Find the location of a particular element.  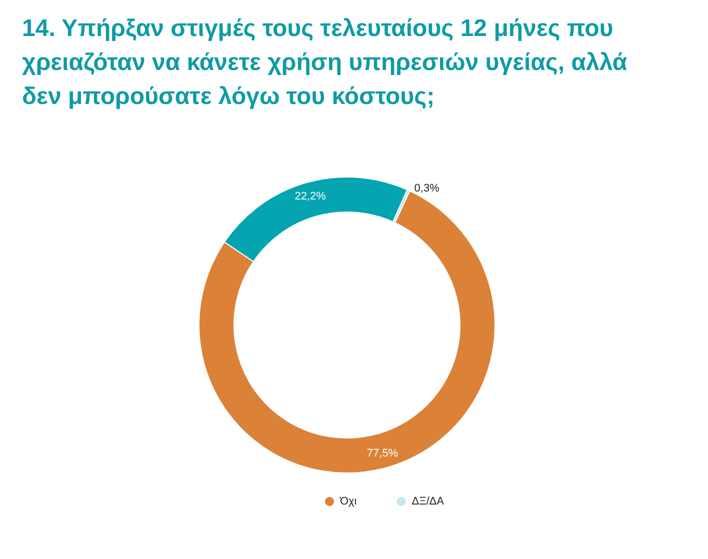

data-label: 0,3% is located at coordinates (427, 188).